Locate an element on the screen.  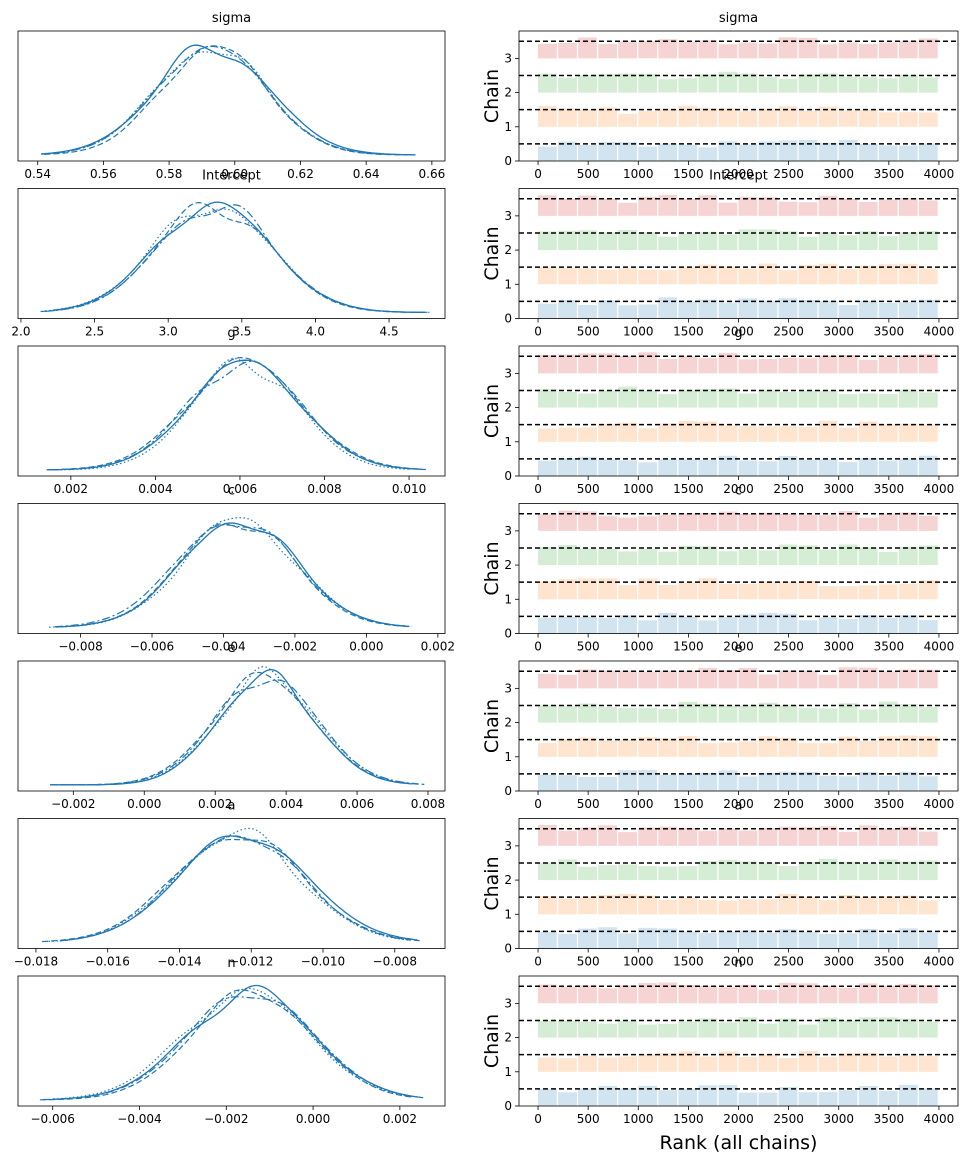
kde-xtick-label: 0.000 is located at coordinates (366, 647).